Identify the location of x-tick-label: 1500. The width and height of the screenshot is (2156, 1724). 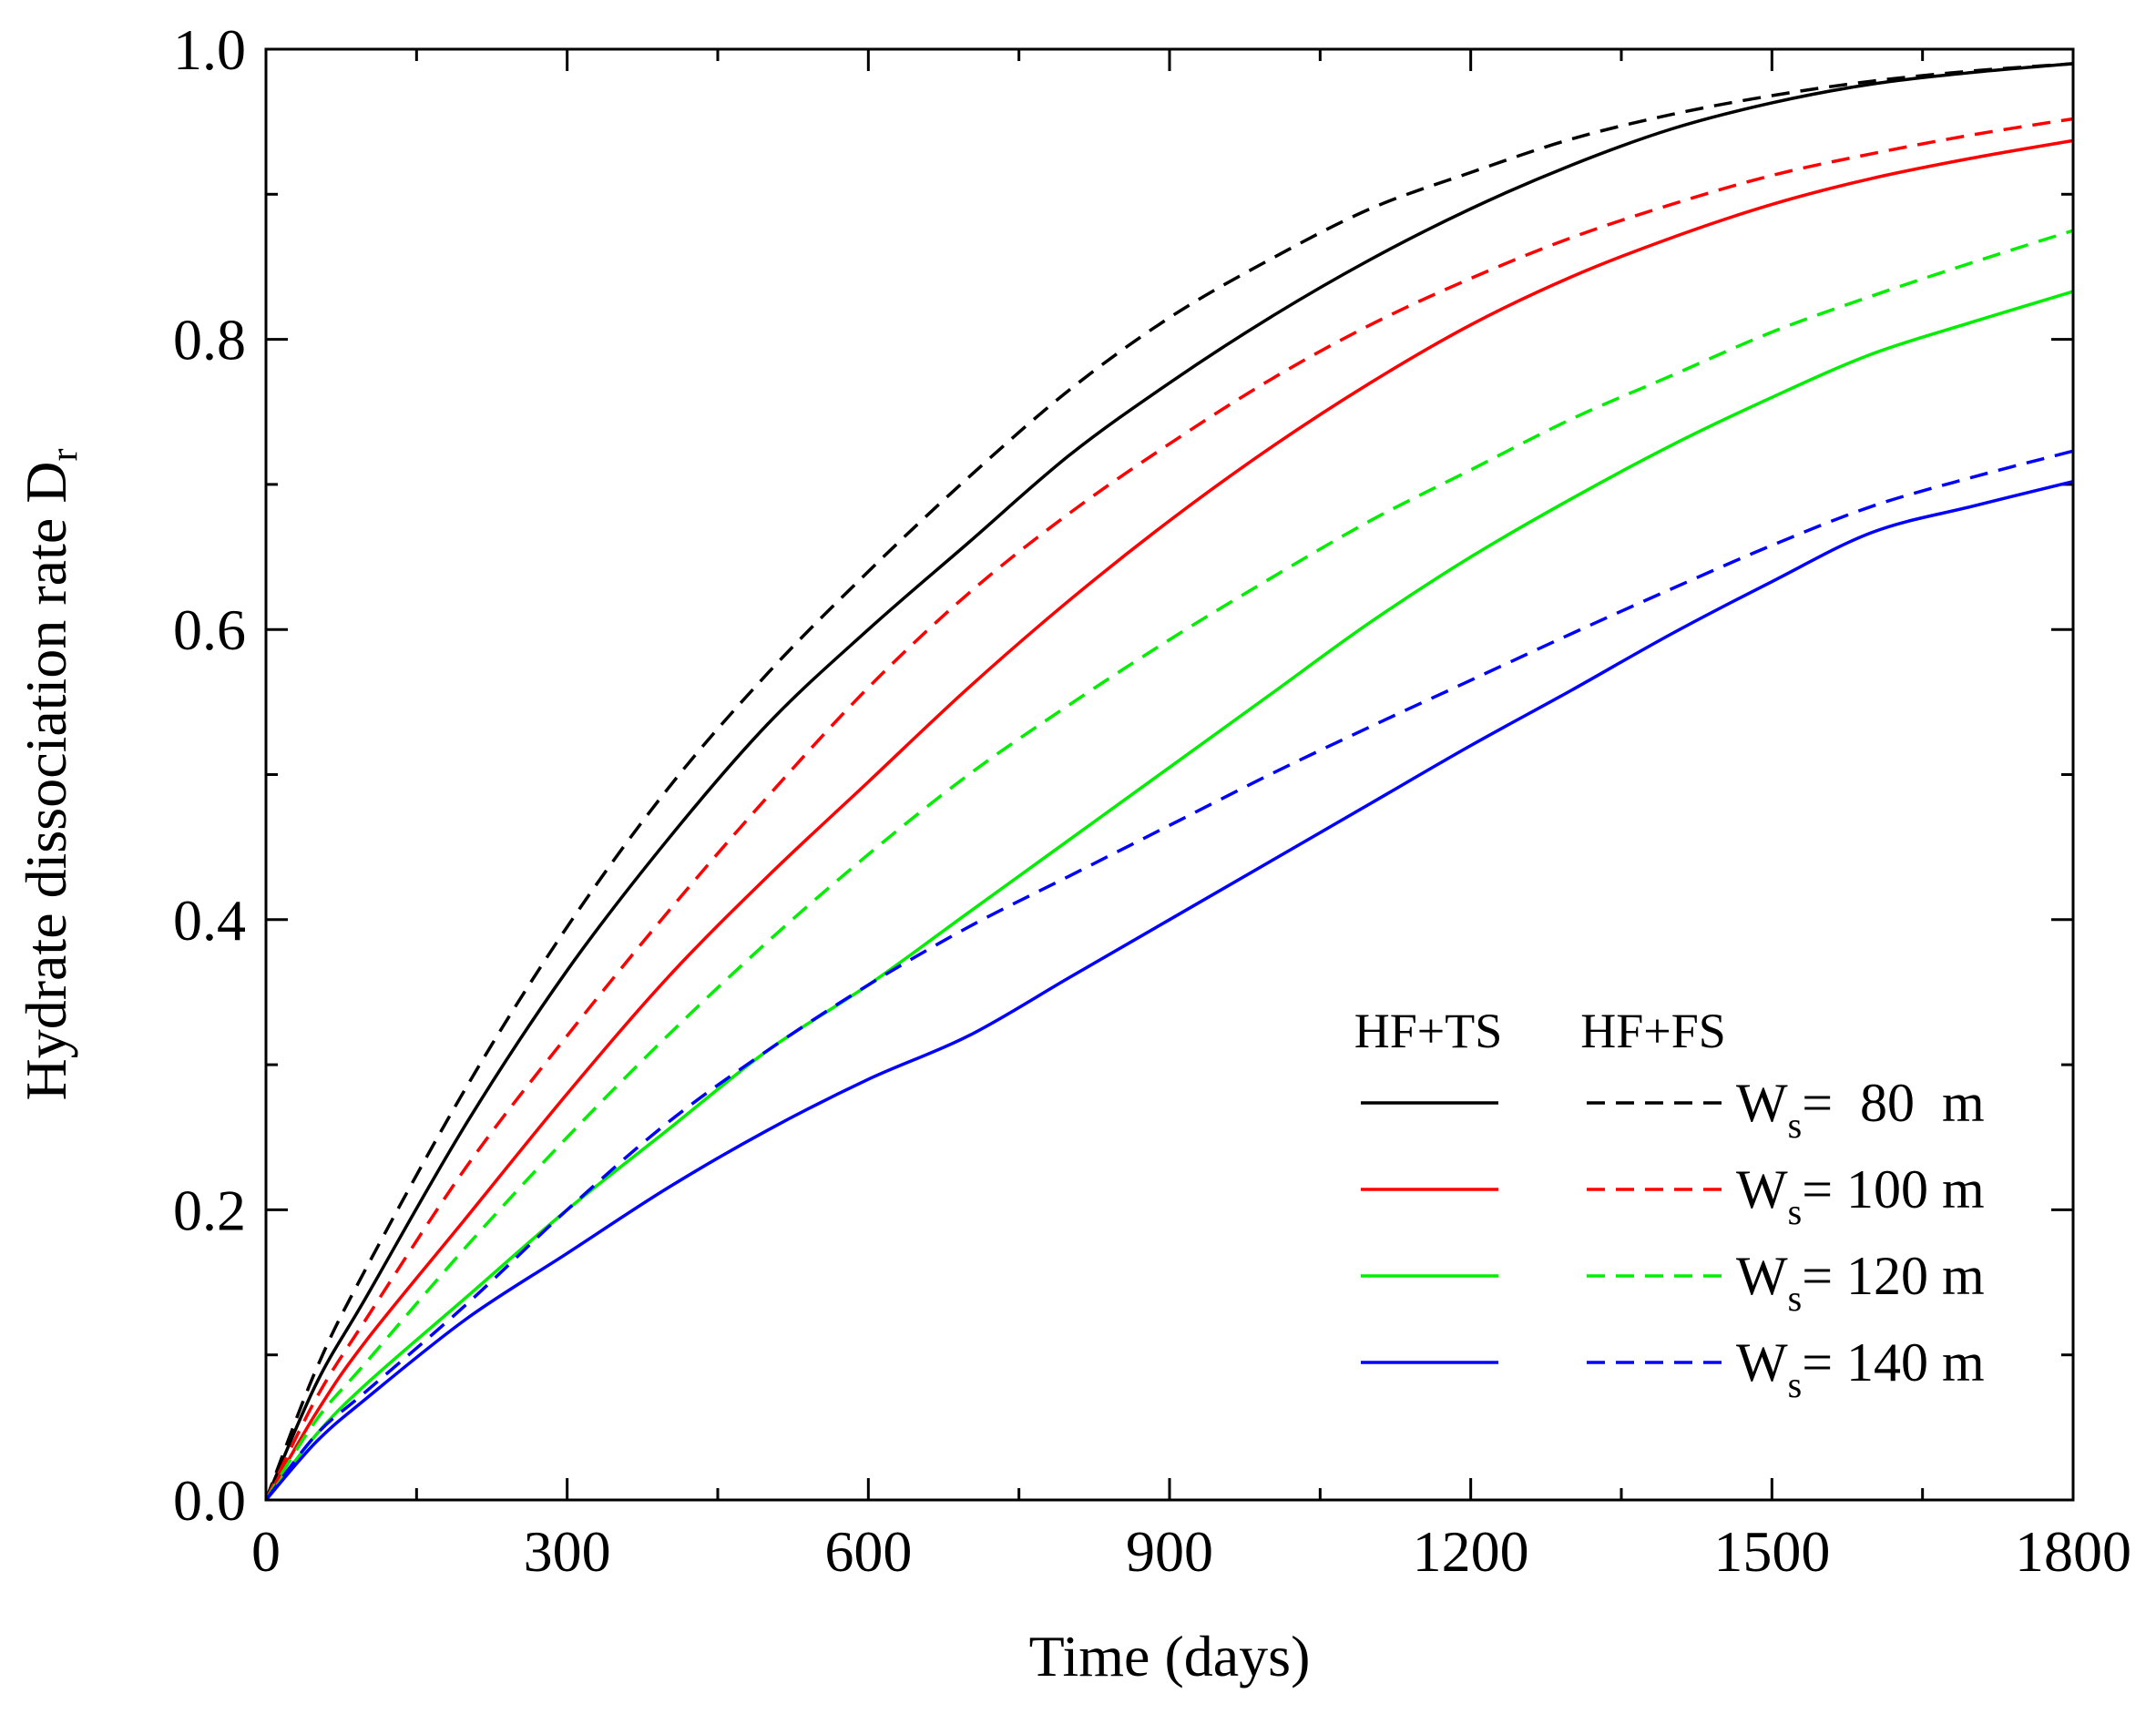
(1771, 1551).